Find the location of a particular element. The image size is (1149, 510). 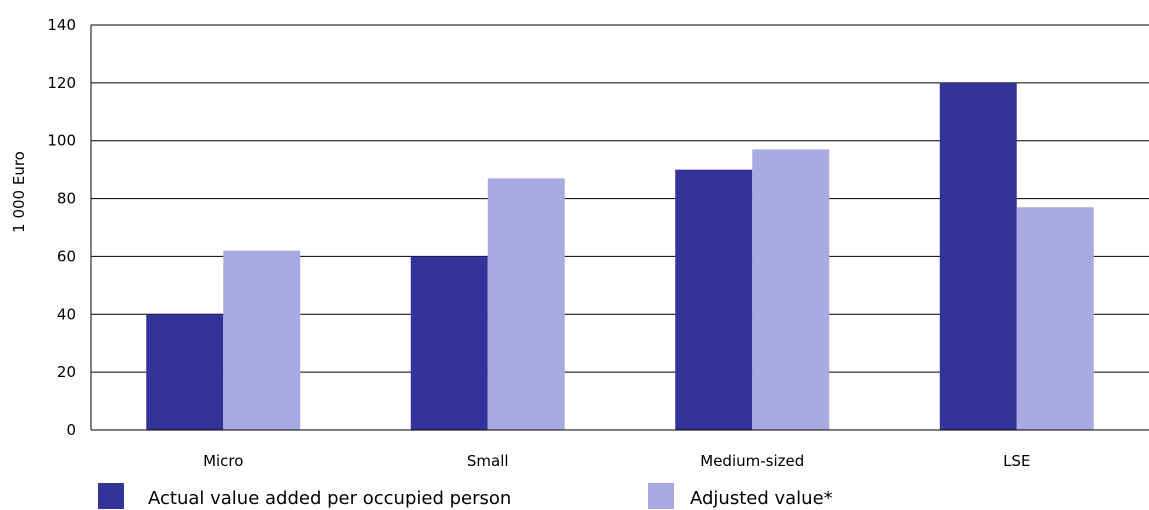

bar-adjusted-medium-sized is located at coordinates (791, 289).